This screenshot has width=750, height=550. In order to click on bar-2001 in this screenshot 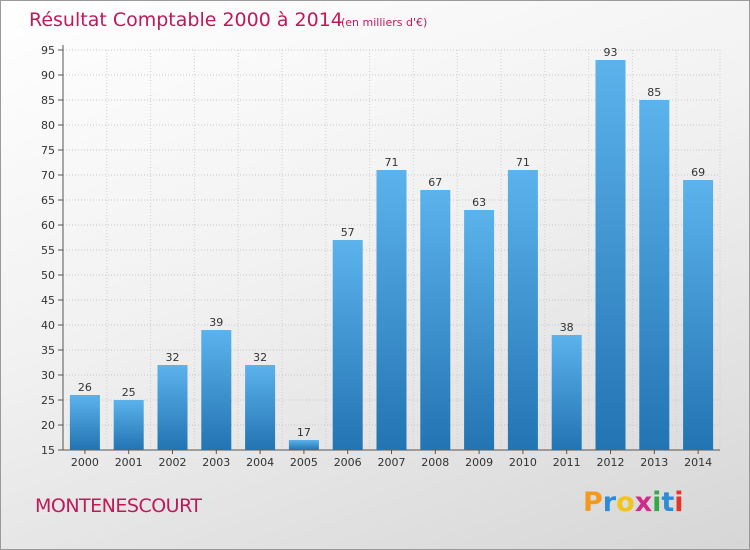, I will do `click(128, 425)`.